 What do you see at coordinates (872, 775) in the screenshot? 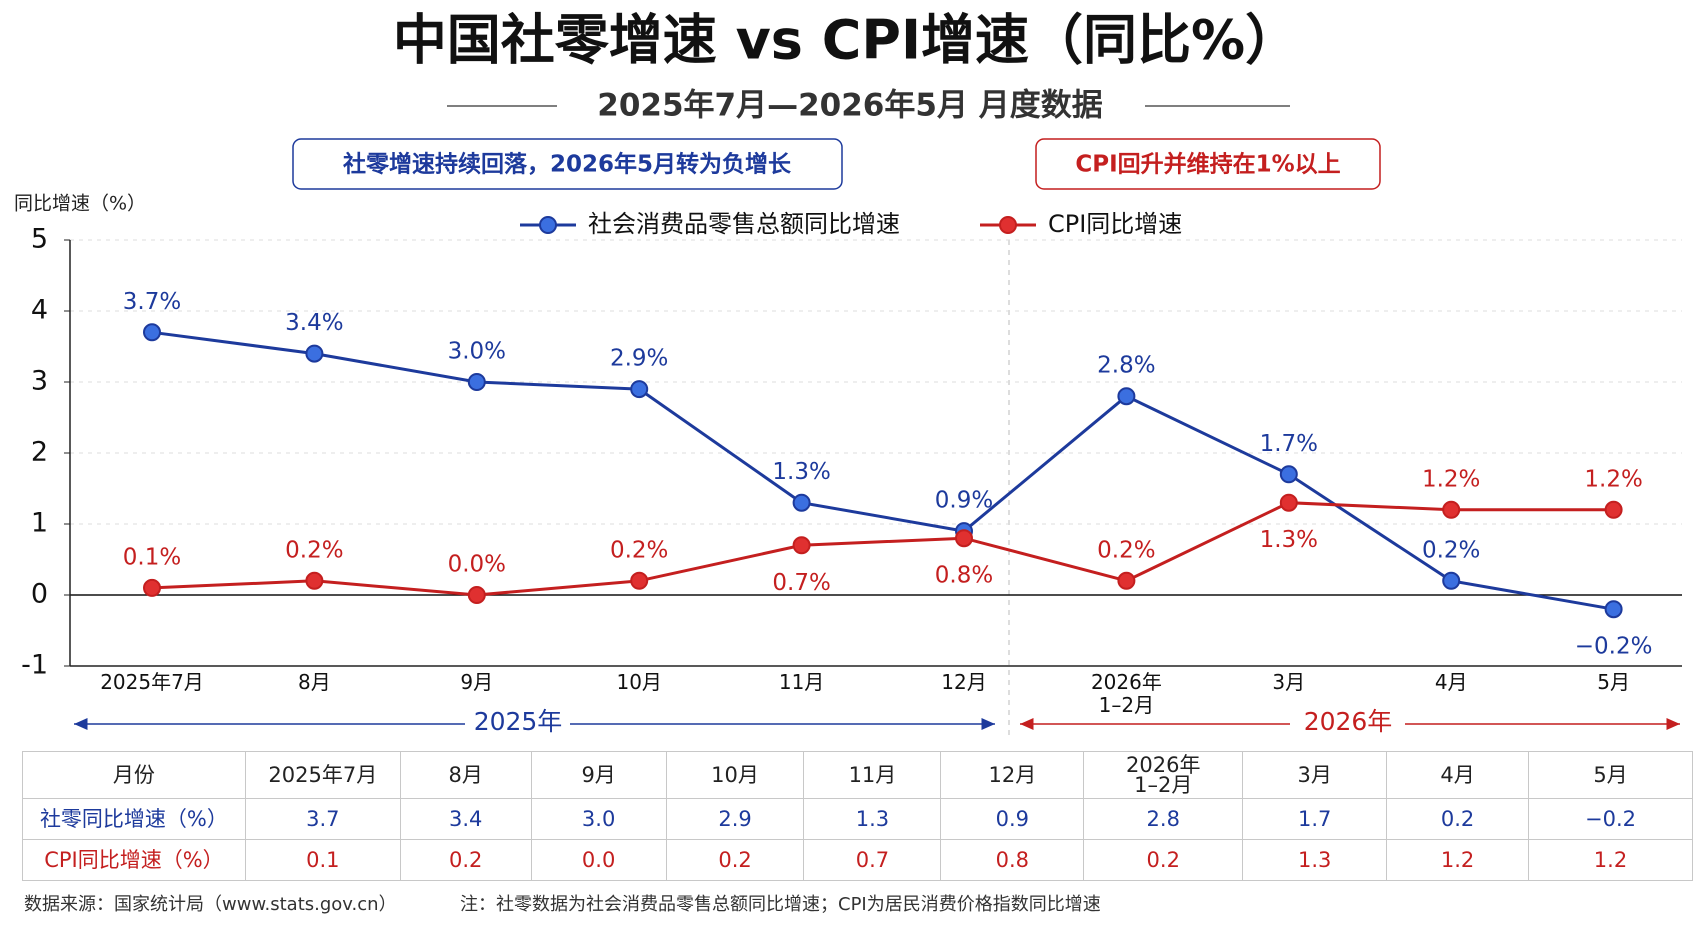
I see `table-cell: 11月` at bounding box center [872, 775].